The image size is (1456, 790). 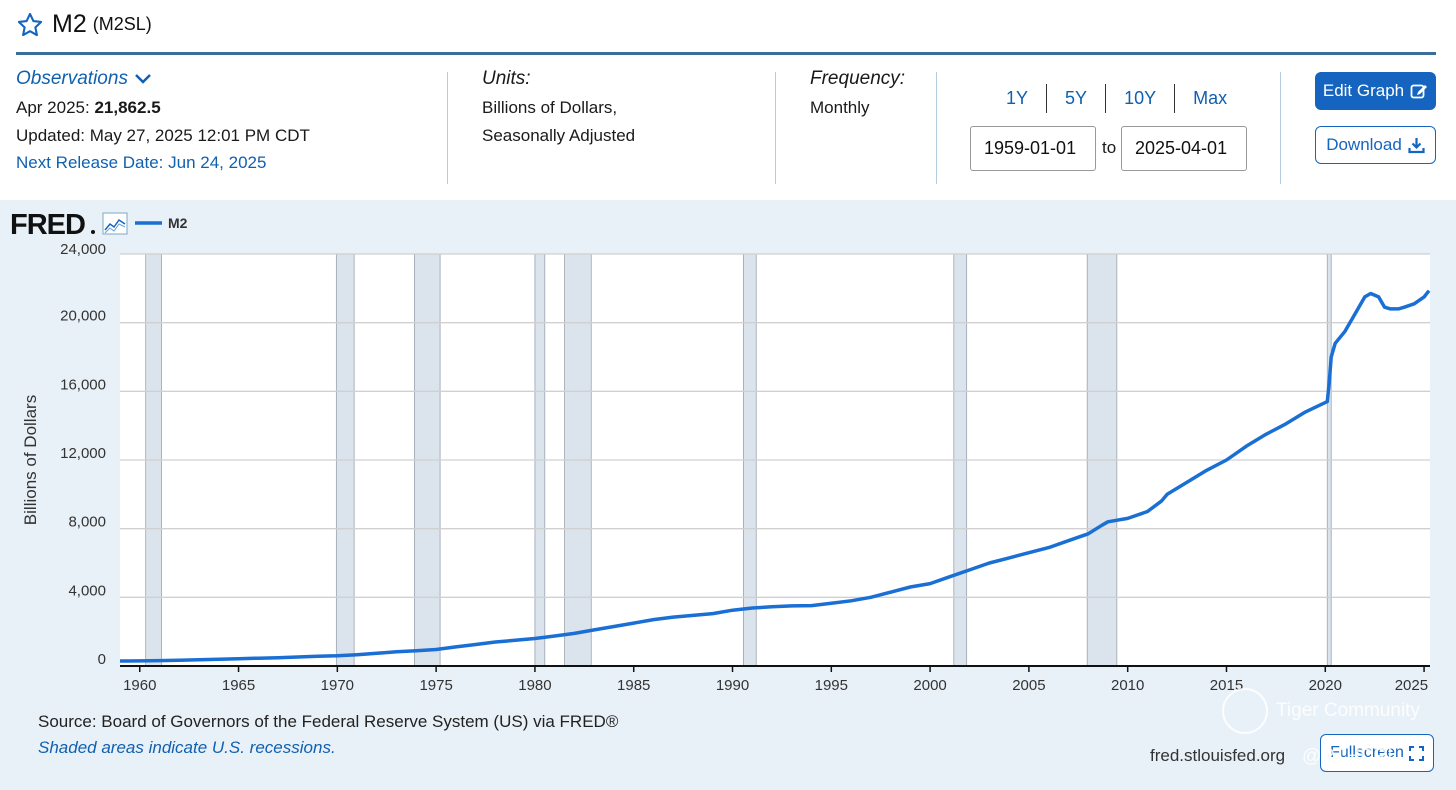 I want to click on end-date-input, so click(x=1184, y=148).